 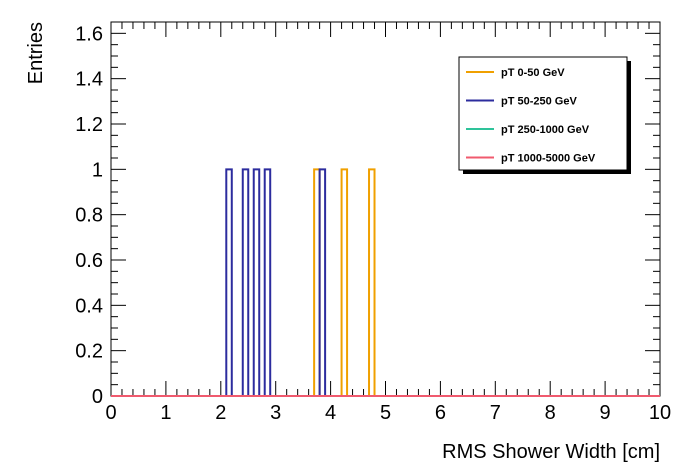 I want to click on y-tick-label: 1, so click(x=97, y=170).